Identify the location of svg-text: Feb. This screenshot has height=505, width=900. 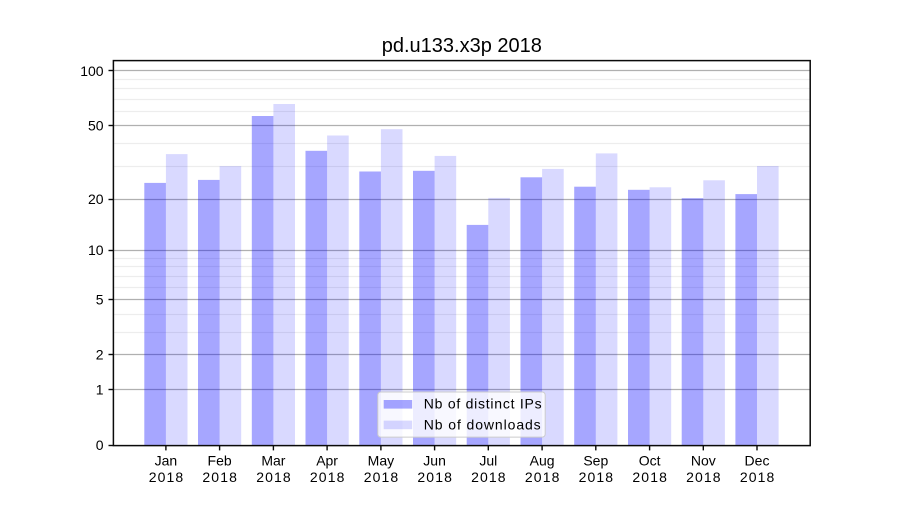
(220, 460).